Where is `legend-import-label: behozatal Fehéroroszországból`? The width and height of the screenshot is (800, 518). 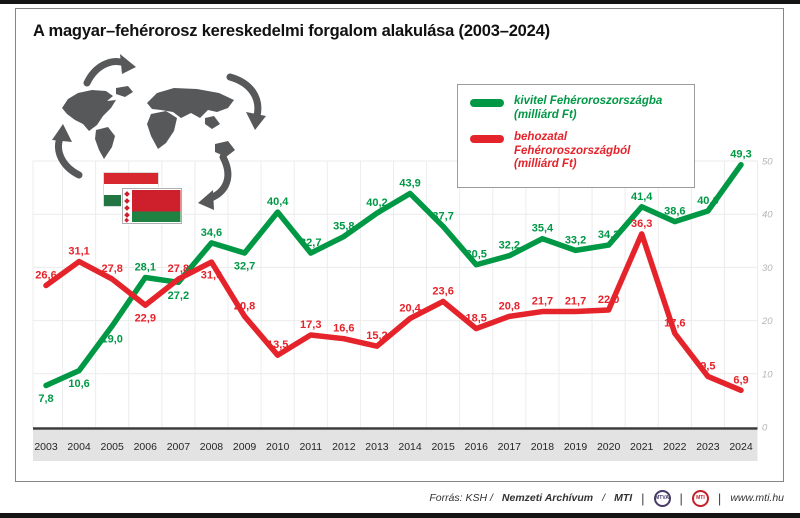
legend-import-label: behozatal Fehéroroszországból is located at coordinates (572, 144).